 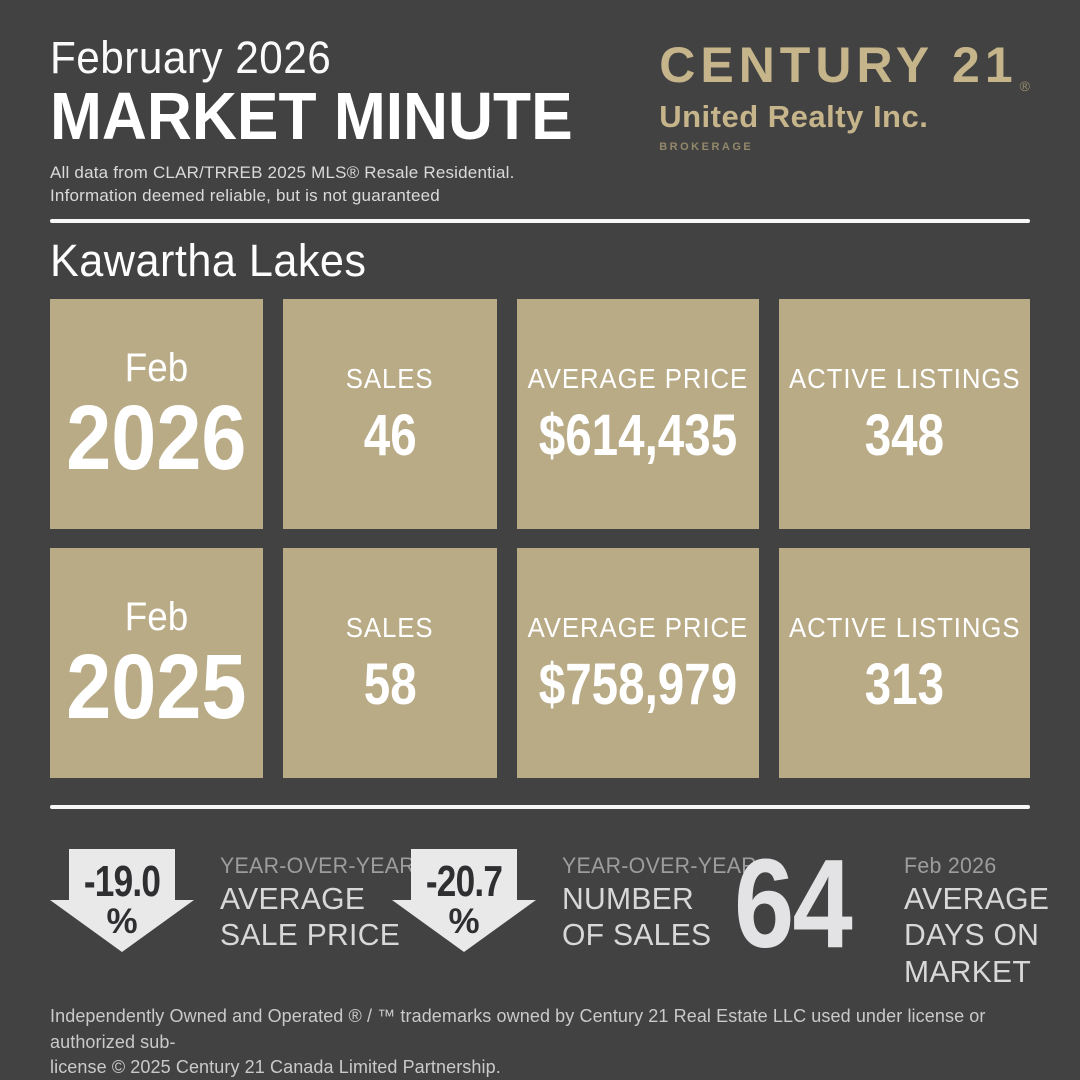 I want to click on card-period-2026: Feb 2026, so click(x=157, y=414).